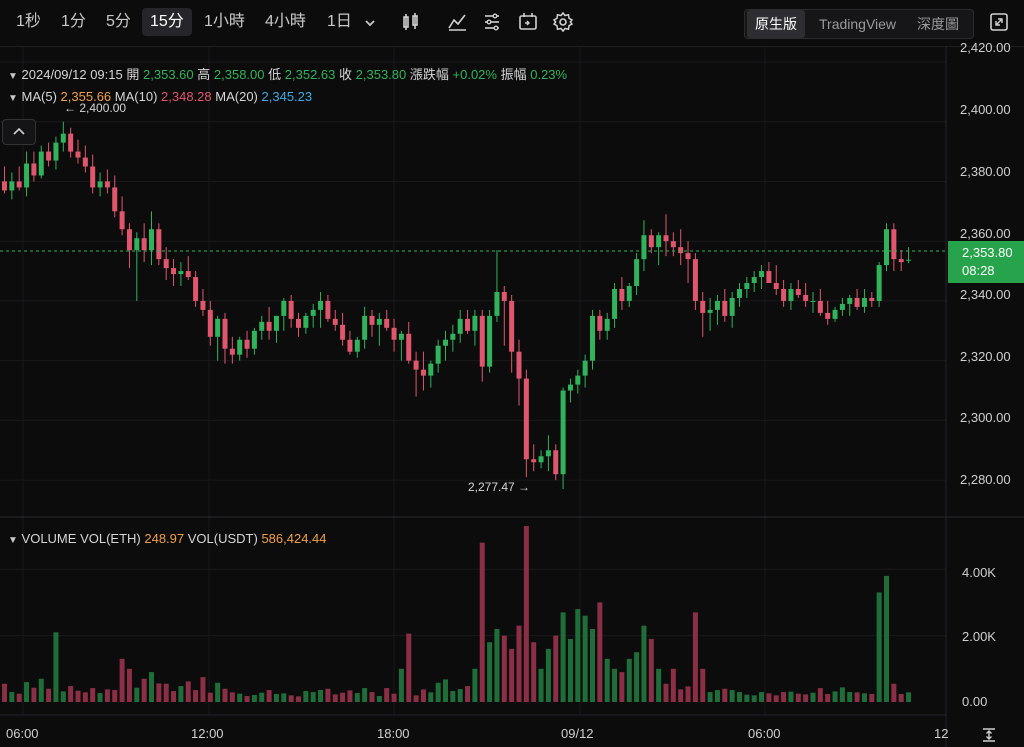 The width and height of the screenshot is (1024, 747). What do you see at coordinates (224, 21) in the screenshot?
I see `timeframe-1h: 1小時` at bounding box center [224, 21].